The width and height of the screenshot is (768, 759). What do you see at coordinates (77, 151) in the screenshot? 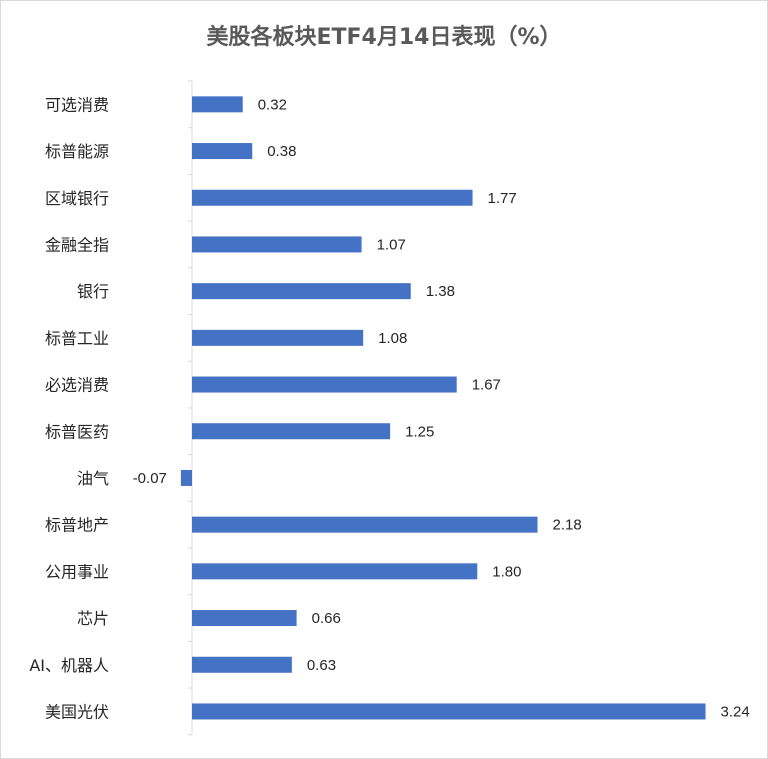
I see `category-label: 标普能源` at bounding box center [77, 151].